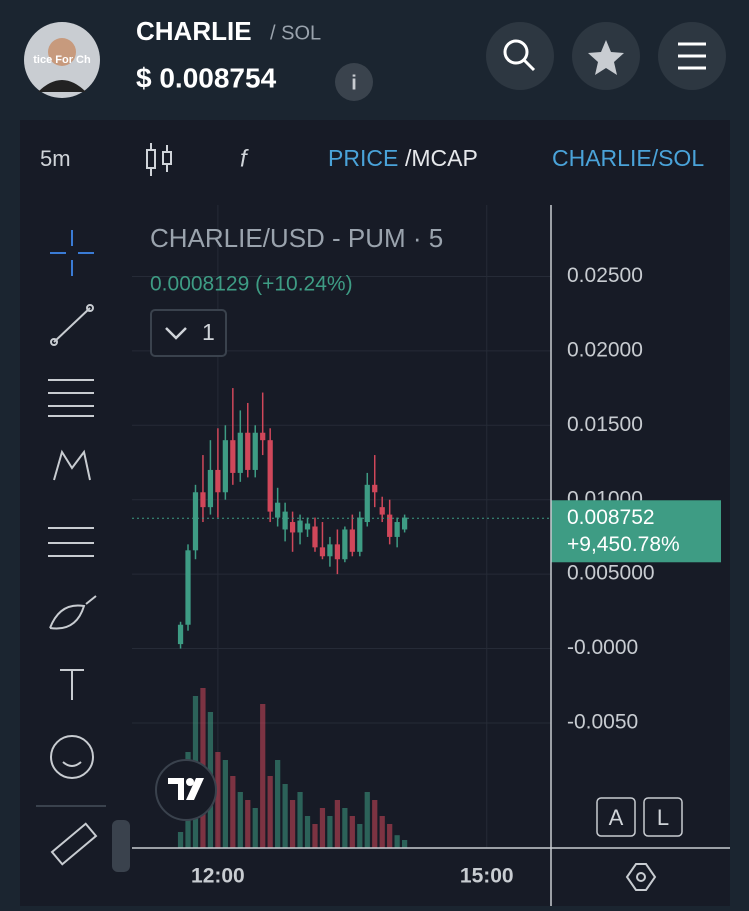 This screenshot has width=749, height=911. Describe the element at coordinates (296, 238) in the screenshot. I see `chart-title: CHARLIE/USD - PUM · 5` at that location.